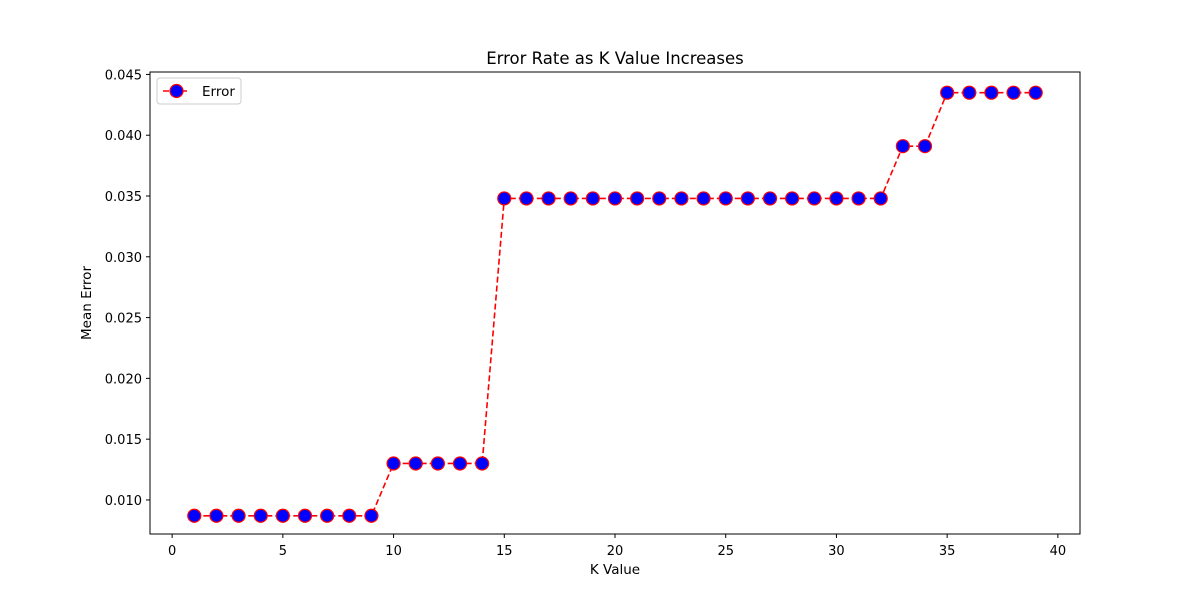  Describe the element at coordinates (218, 92) in the screenshot. I see `legend-label: Error` at that location.